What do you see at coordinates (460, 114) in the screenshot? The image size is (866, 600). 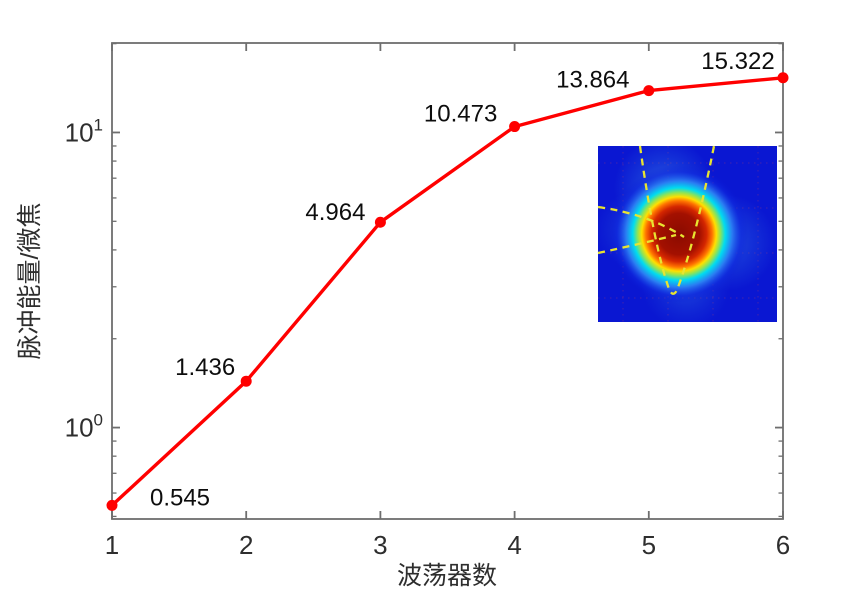 I see `data-point-label: 10.473` at bounding box center [460, 114].